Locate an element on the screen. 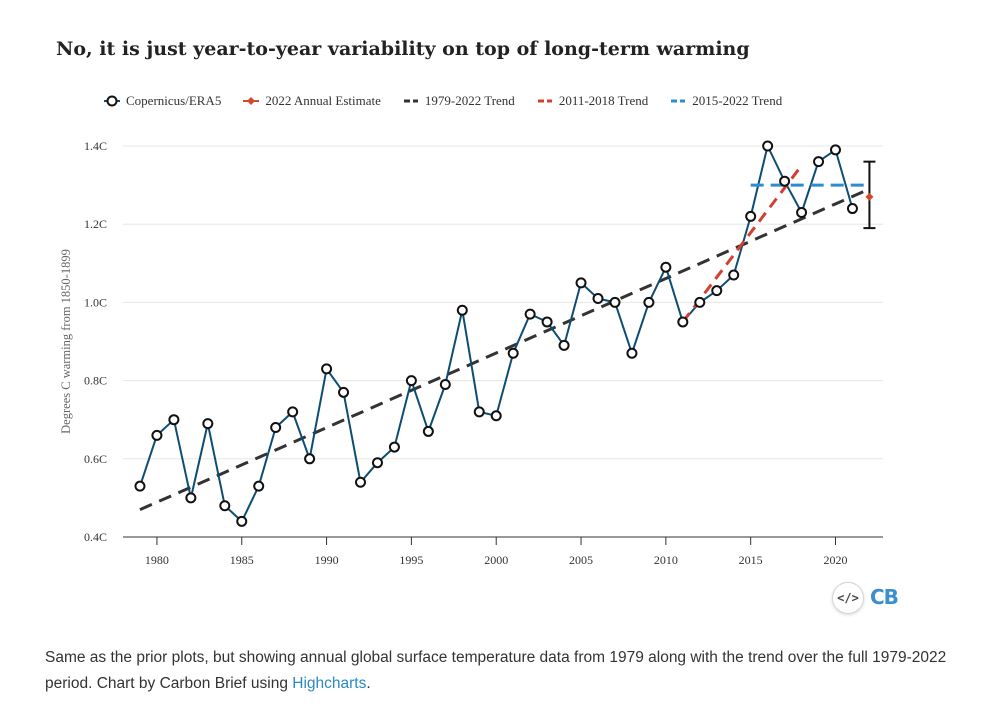  embed-code-button: </> is located at coordinates (848, 598).